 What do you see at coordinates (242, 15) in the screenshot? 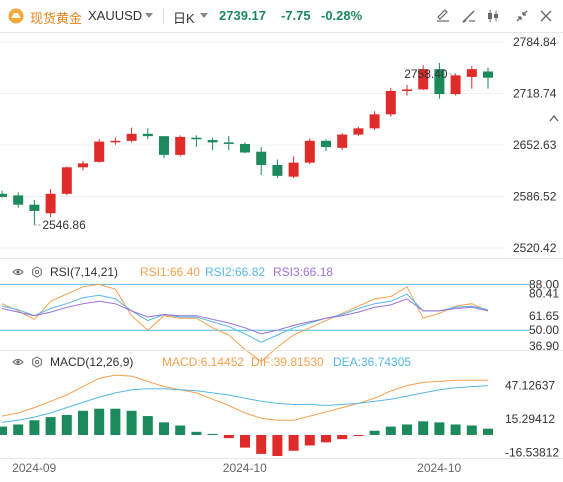
I see `last-price: 2739.17` at bounding box center [242, 15].